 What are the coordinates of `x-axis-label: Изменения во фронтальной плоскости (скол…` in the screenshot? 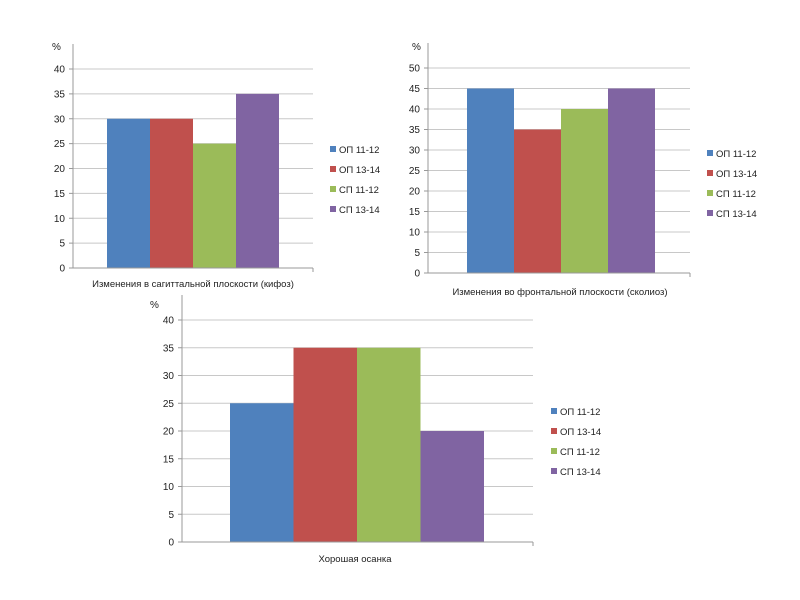 It's located at (559, 292).